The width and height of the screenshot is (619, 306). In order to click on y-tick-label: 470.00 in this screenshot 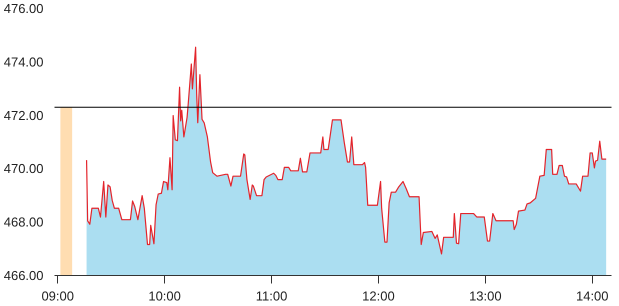, I will do `click(24, 168)`.